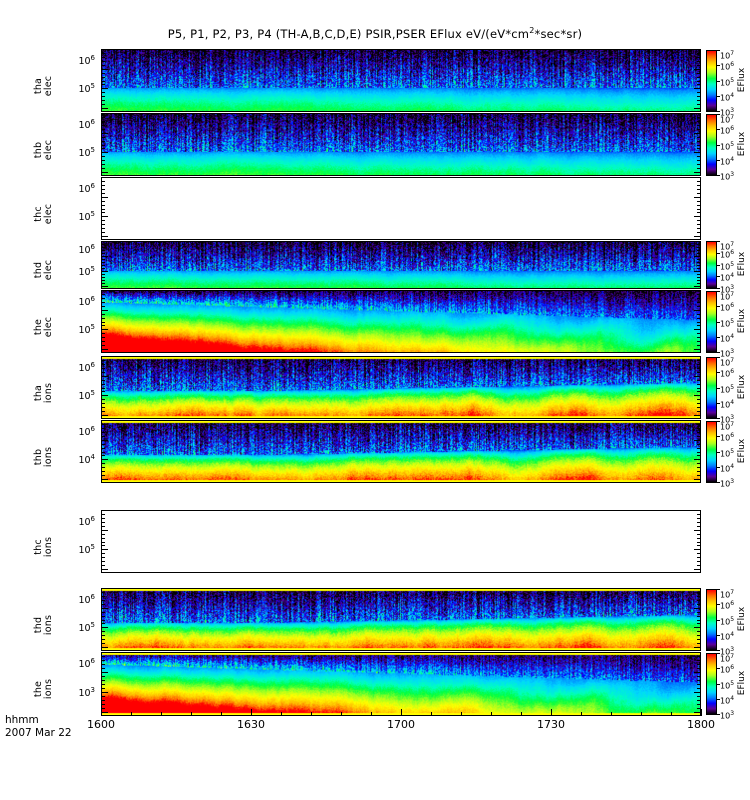 This screenshot has width=750, height=800. Describe the element at coordinates (727, 483) in the screenshot. I see `colorbar-tick-label-3: 10³` at that location.